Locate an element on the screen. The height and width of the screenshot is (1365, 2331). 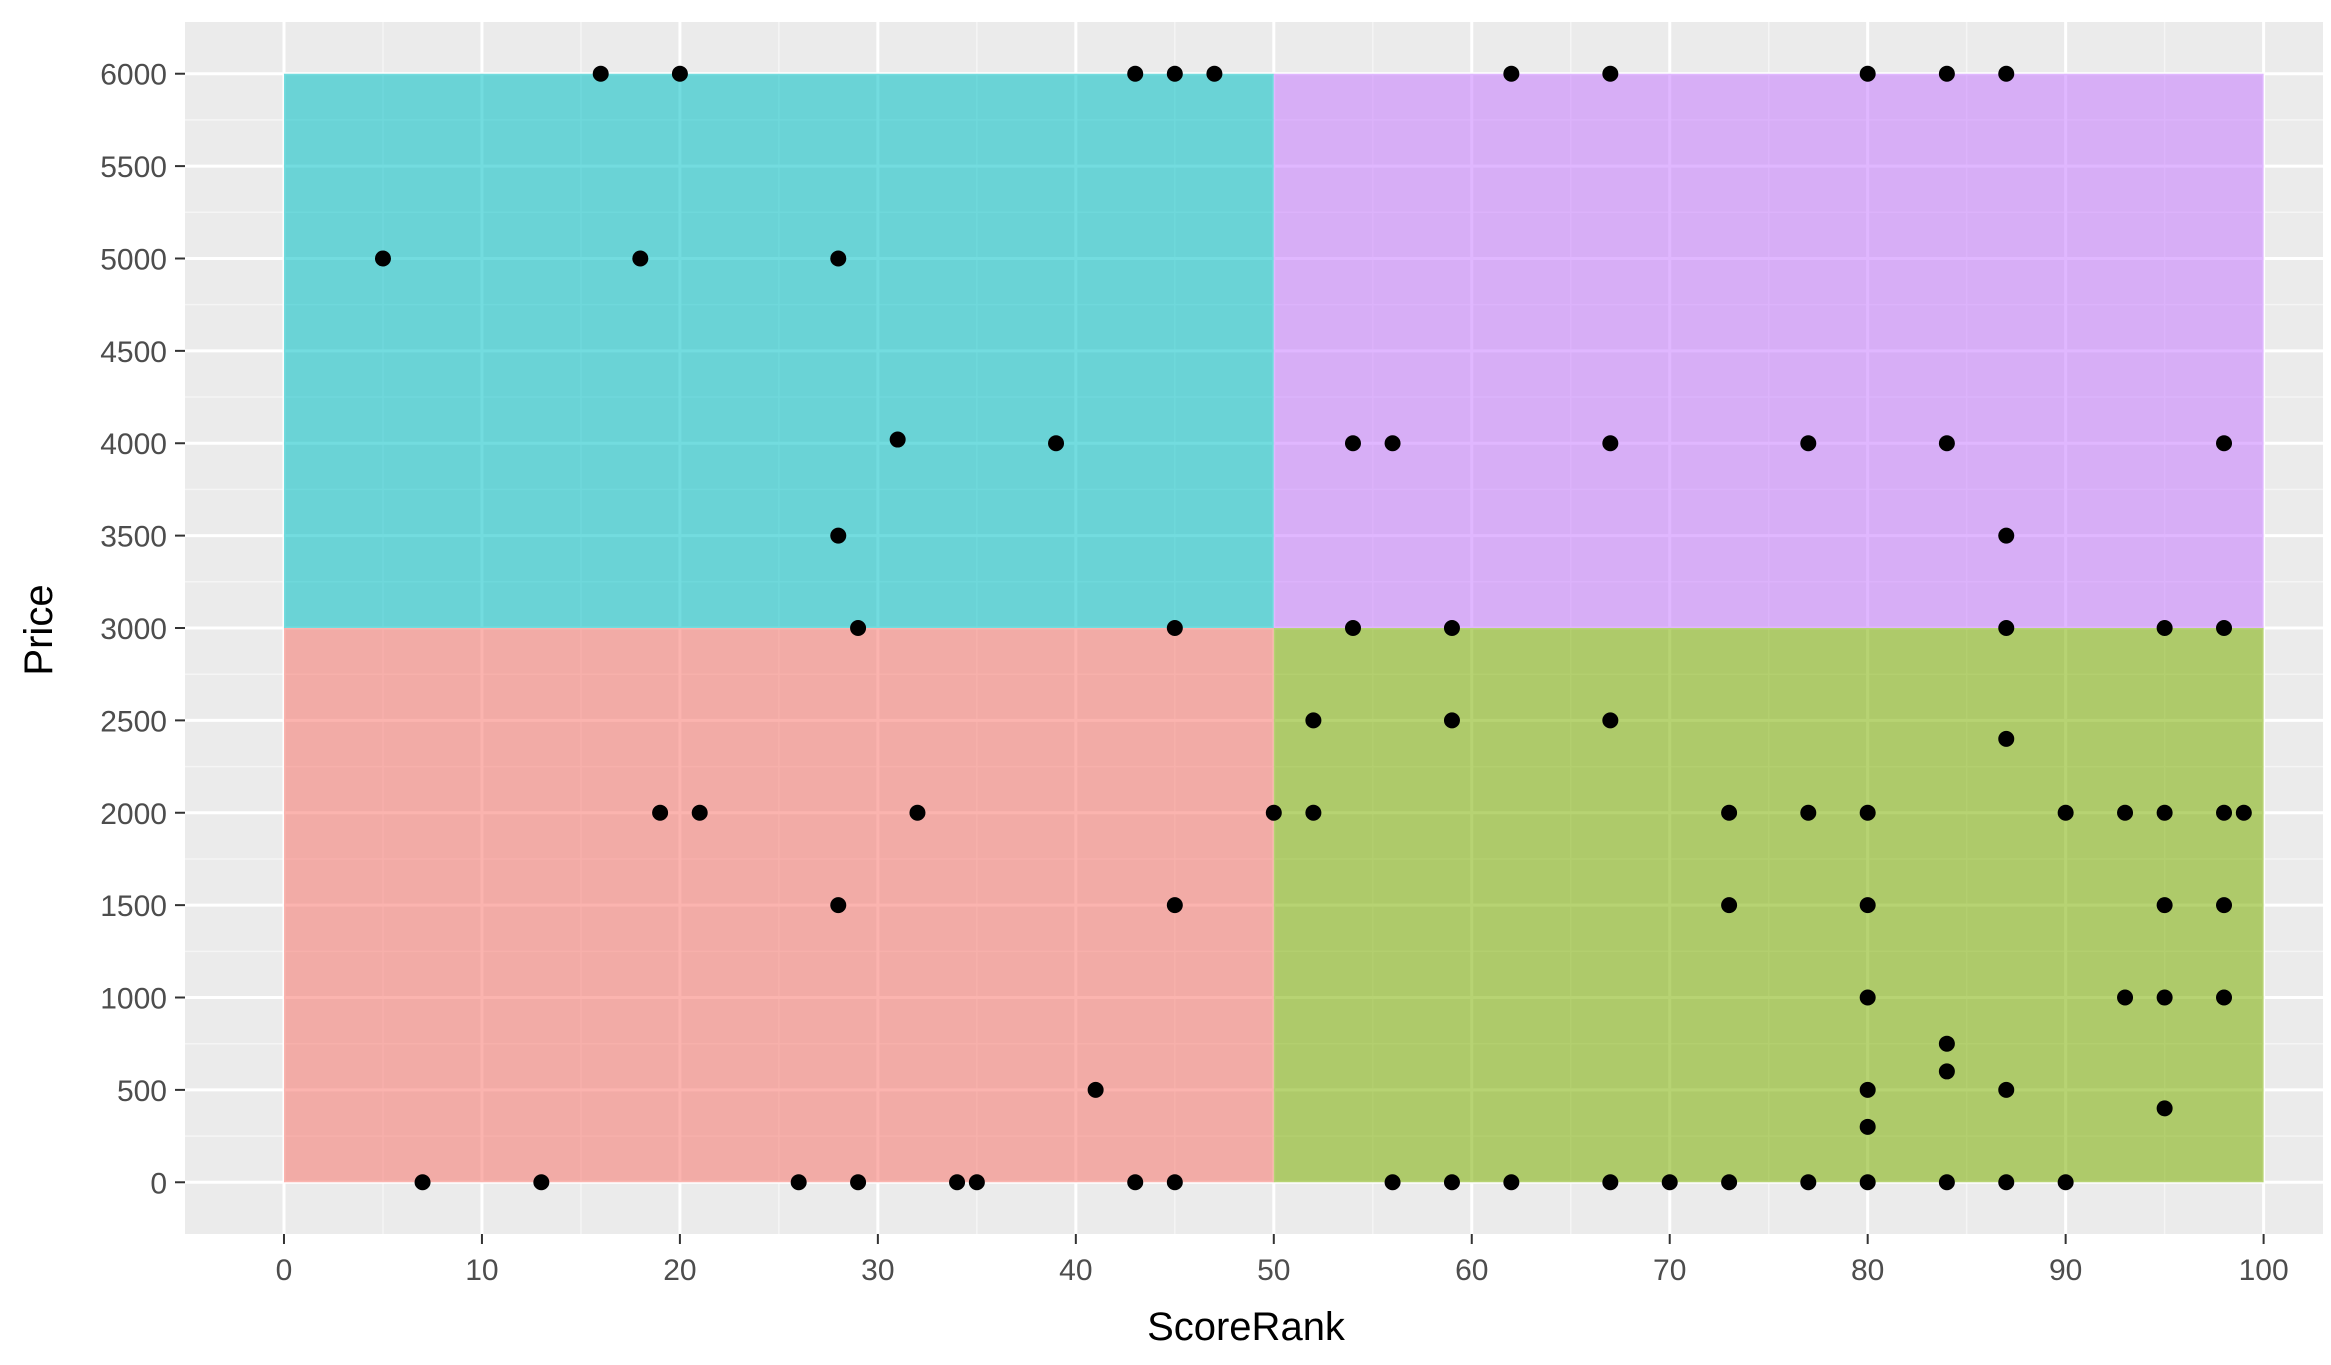
x-axis-ticks: 0 10 20 30 40 50 60 70 80 90 100 is located at coordinates (1282, 1260).